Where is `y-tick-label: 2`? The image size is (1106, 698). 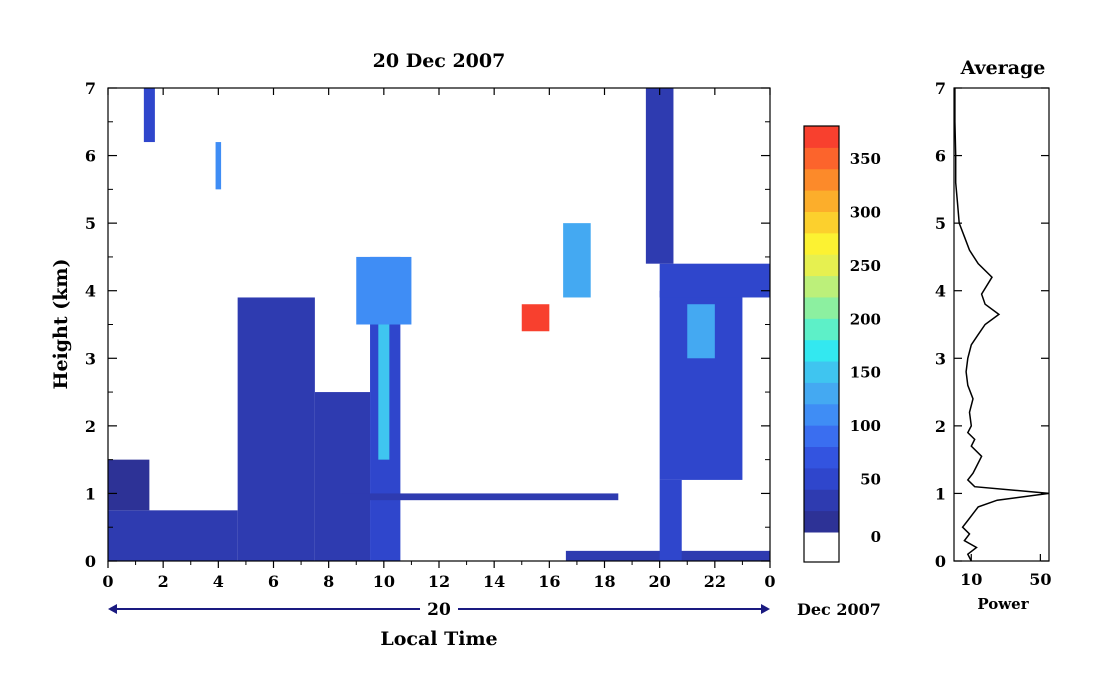
y-tick-label: 2 is located at coordinates (90, 426).